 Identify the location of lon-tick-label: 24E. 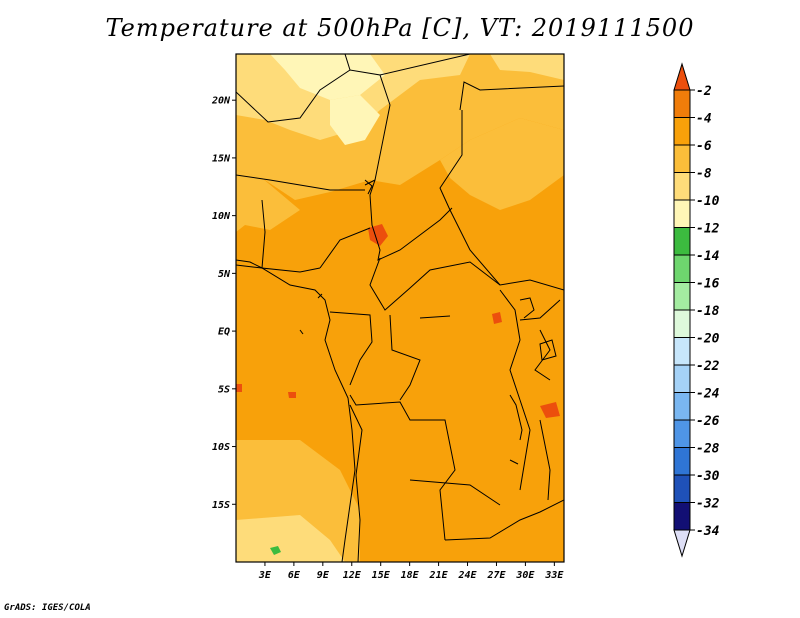
(467, 575).